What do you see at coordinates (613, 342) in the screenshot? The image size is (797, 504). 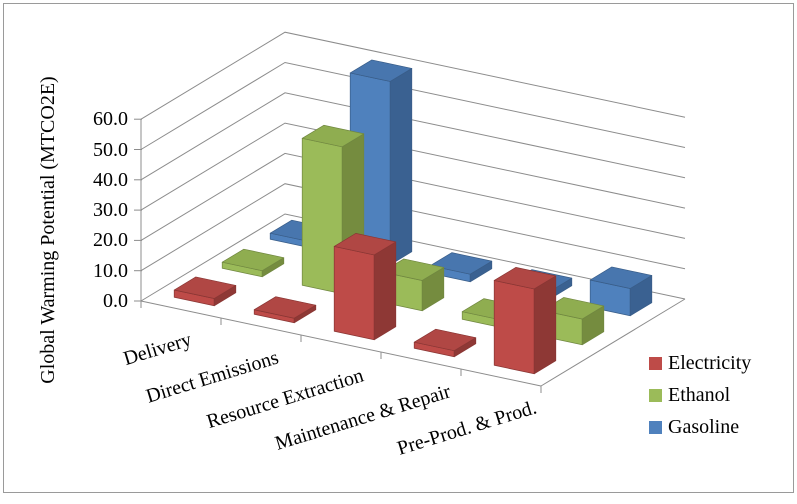 I see `floor-right-edge` at bounding box center [613, 342].